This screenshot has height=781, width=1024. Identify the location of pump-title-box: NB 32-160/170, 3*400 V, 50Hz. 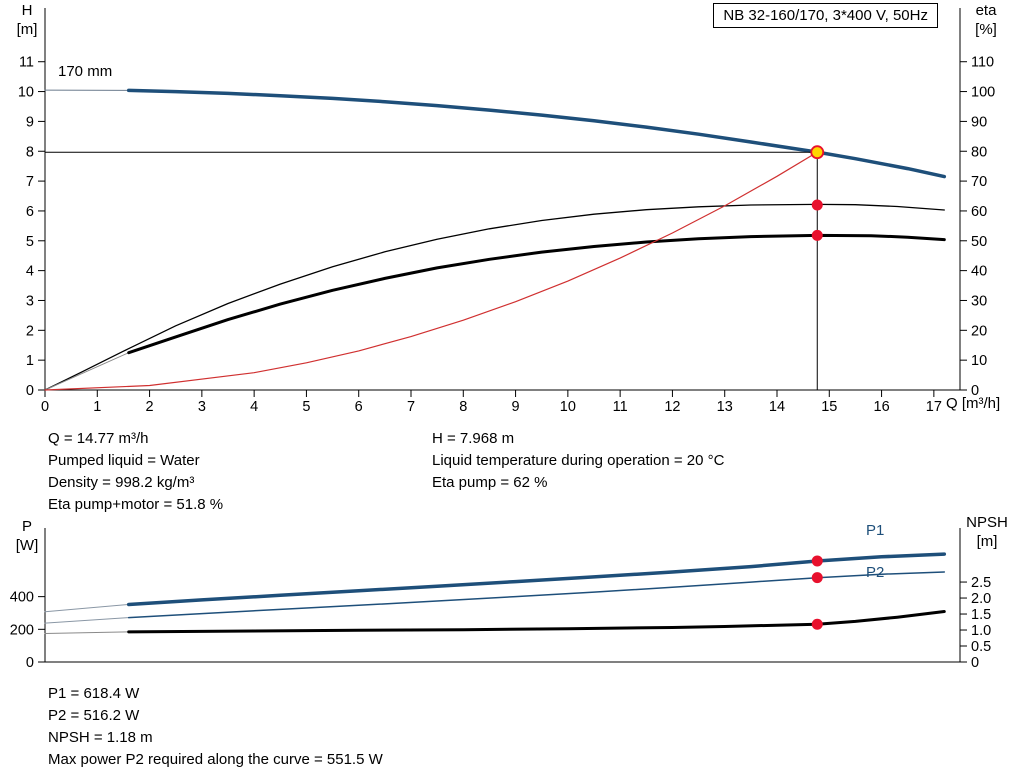
(825, 15).